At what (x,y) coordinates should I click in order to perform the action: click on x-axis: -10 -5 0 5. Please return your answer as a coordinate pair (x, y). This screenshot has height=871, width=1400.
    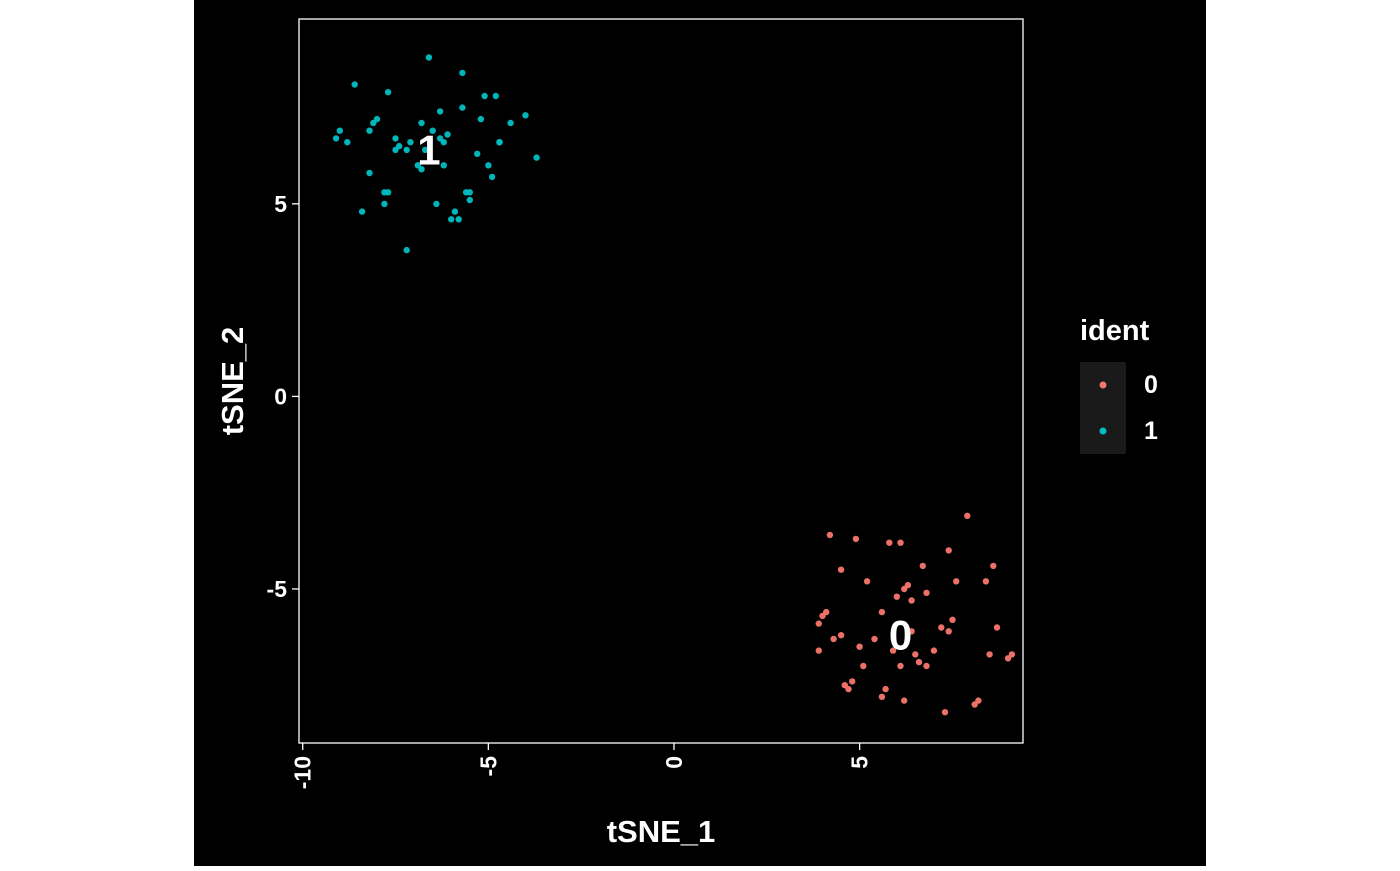
    Looking at the image, I should click on (581, 766).